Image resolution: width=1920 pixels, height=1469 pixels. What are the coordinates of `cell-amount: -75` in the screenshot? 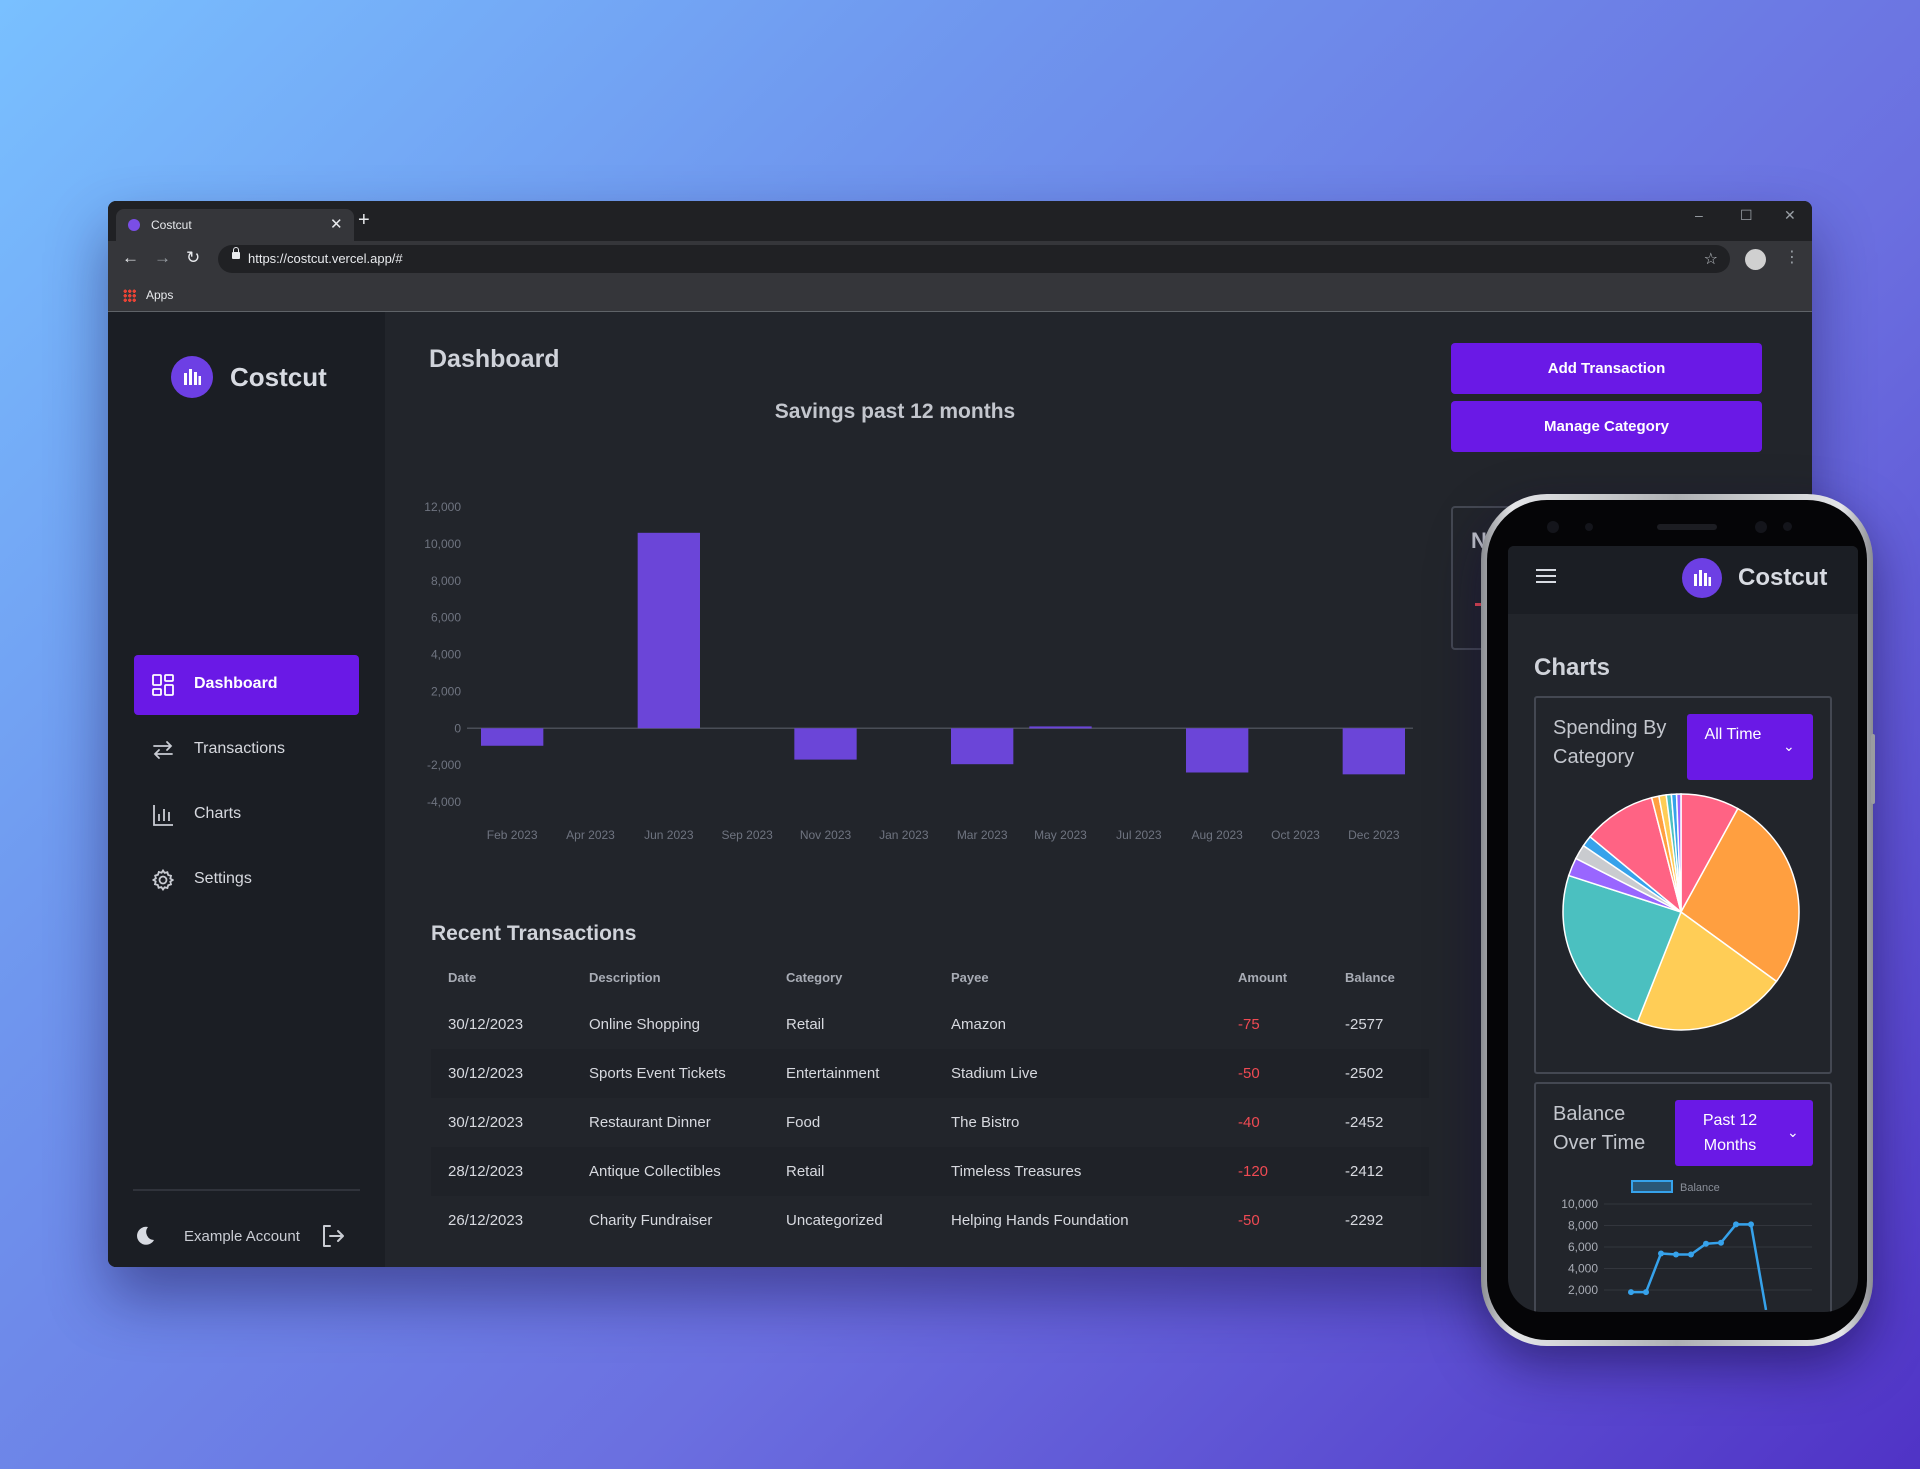 It's located at (1249, 1024).